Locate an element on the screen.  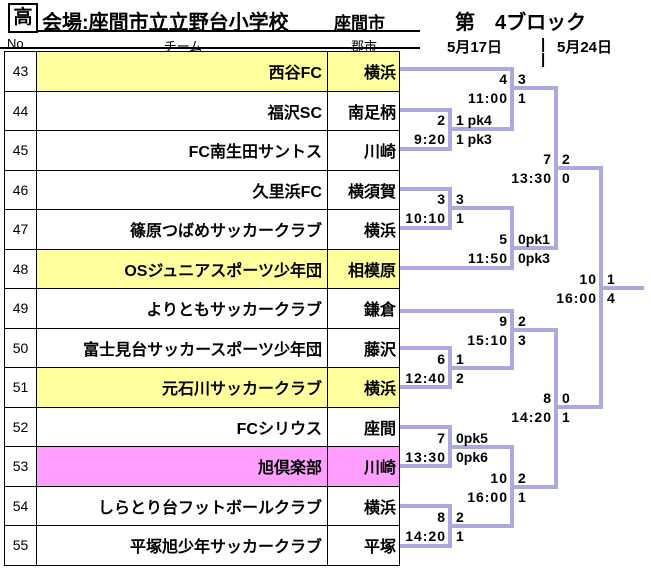
team-city: 鎌倉 is located at coordinates (379, 311).